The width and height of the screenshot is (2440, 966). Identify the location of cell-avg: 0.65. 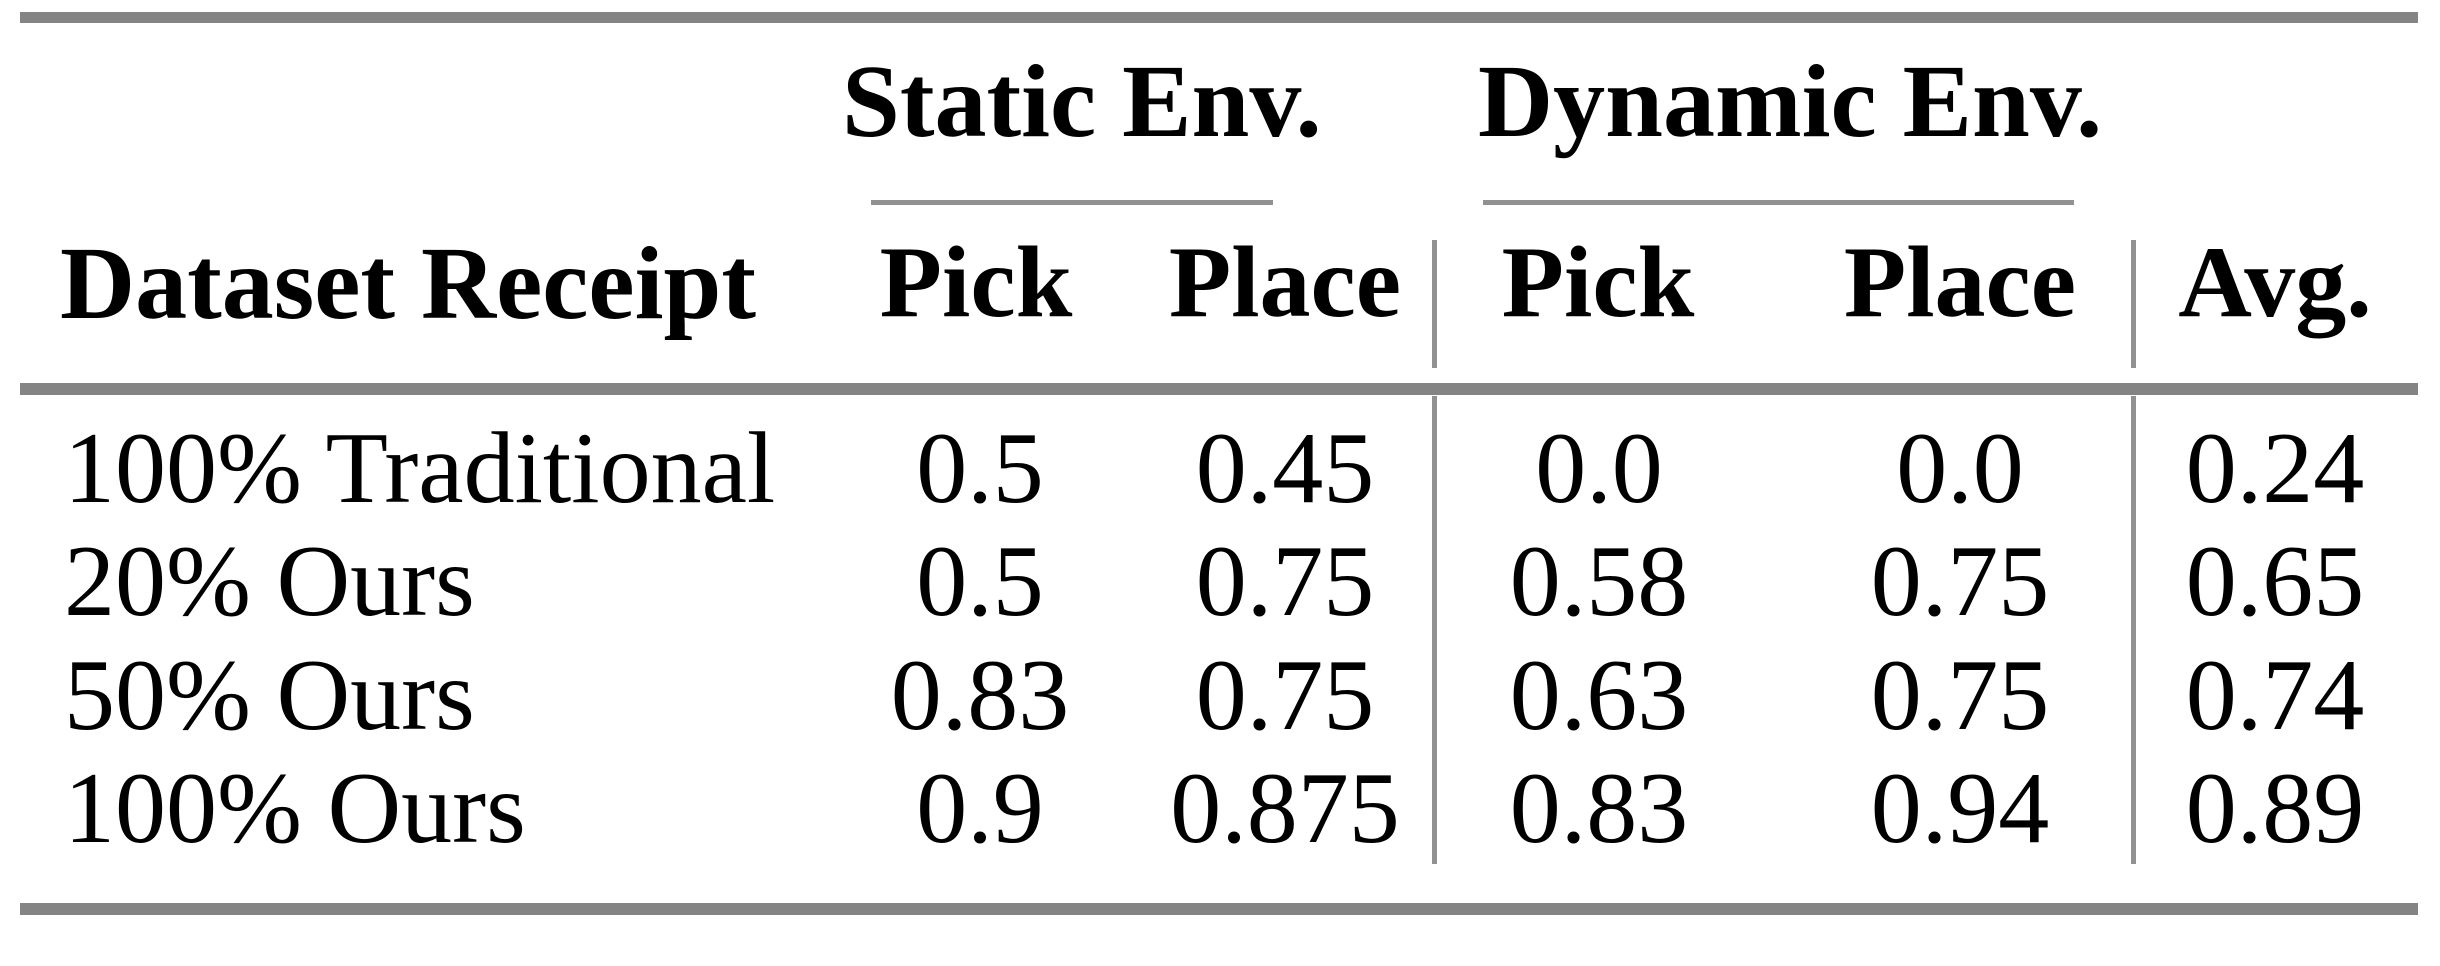
(2275, 581).